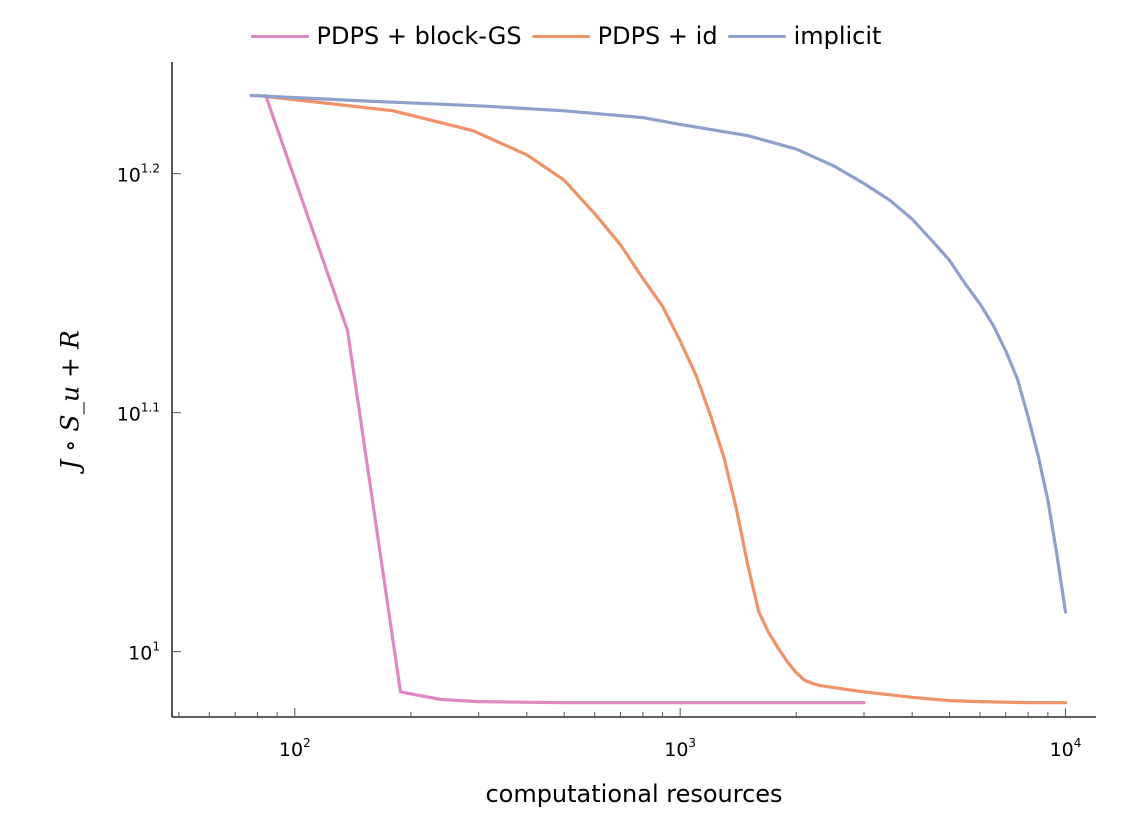 The image size is (1132, 834). I want to click on legend-entry-implicit: implicit, so click(804, 36).